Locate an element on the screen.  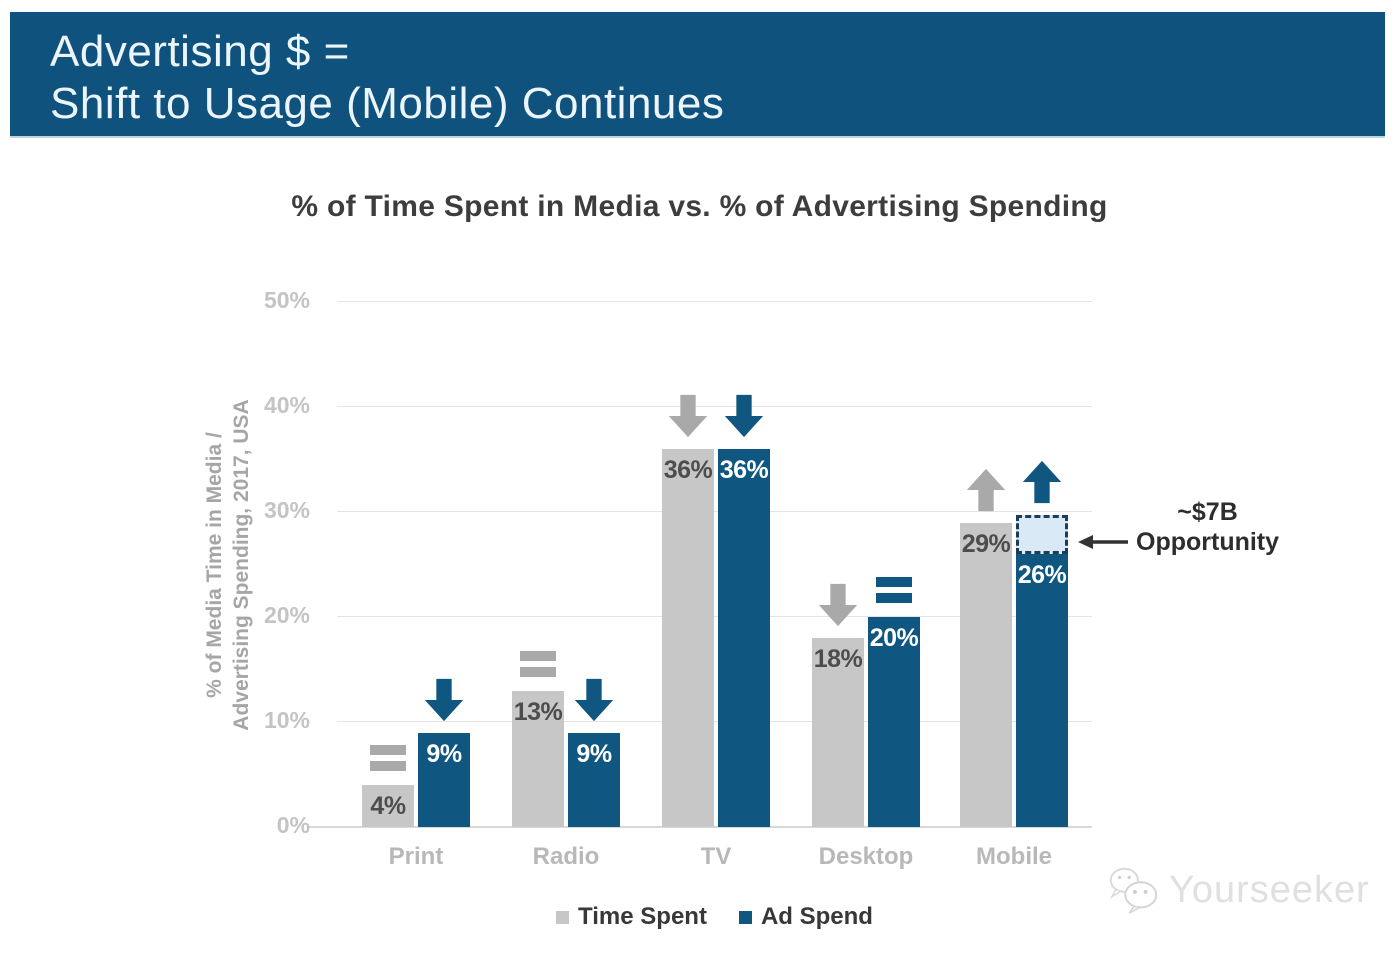
time-spent-bar: 13% is located at coordinates (538, 738).